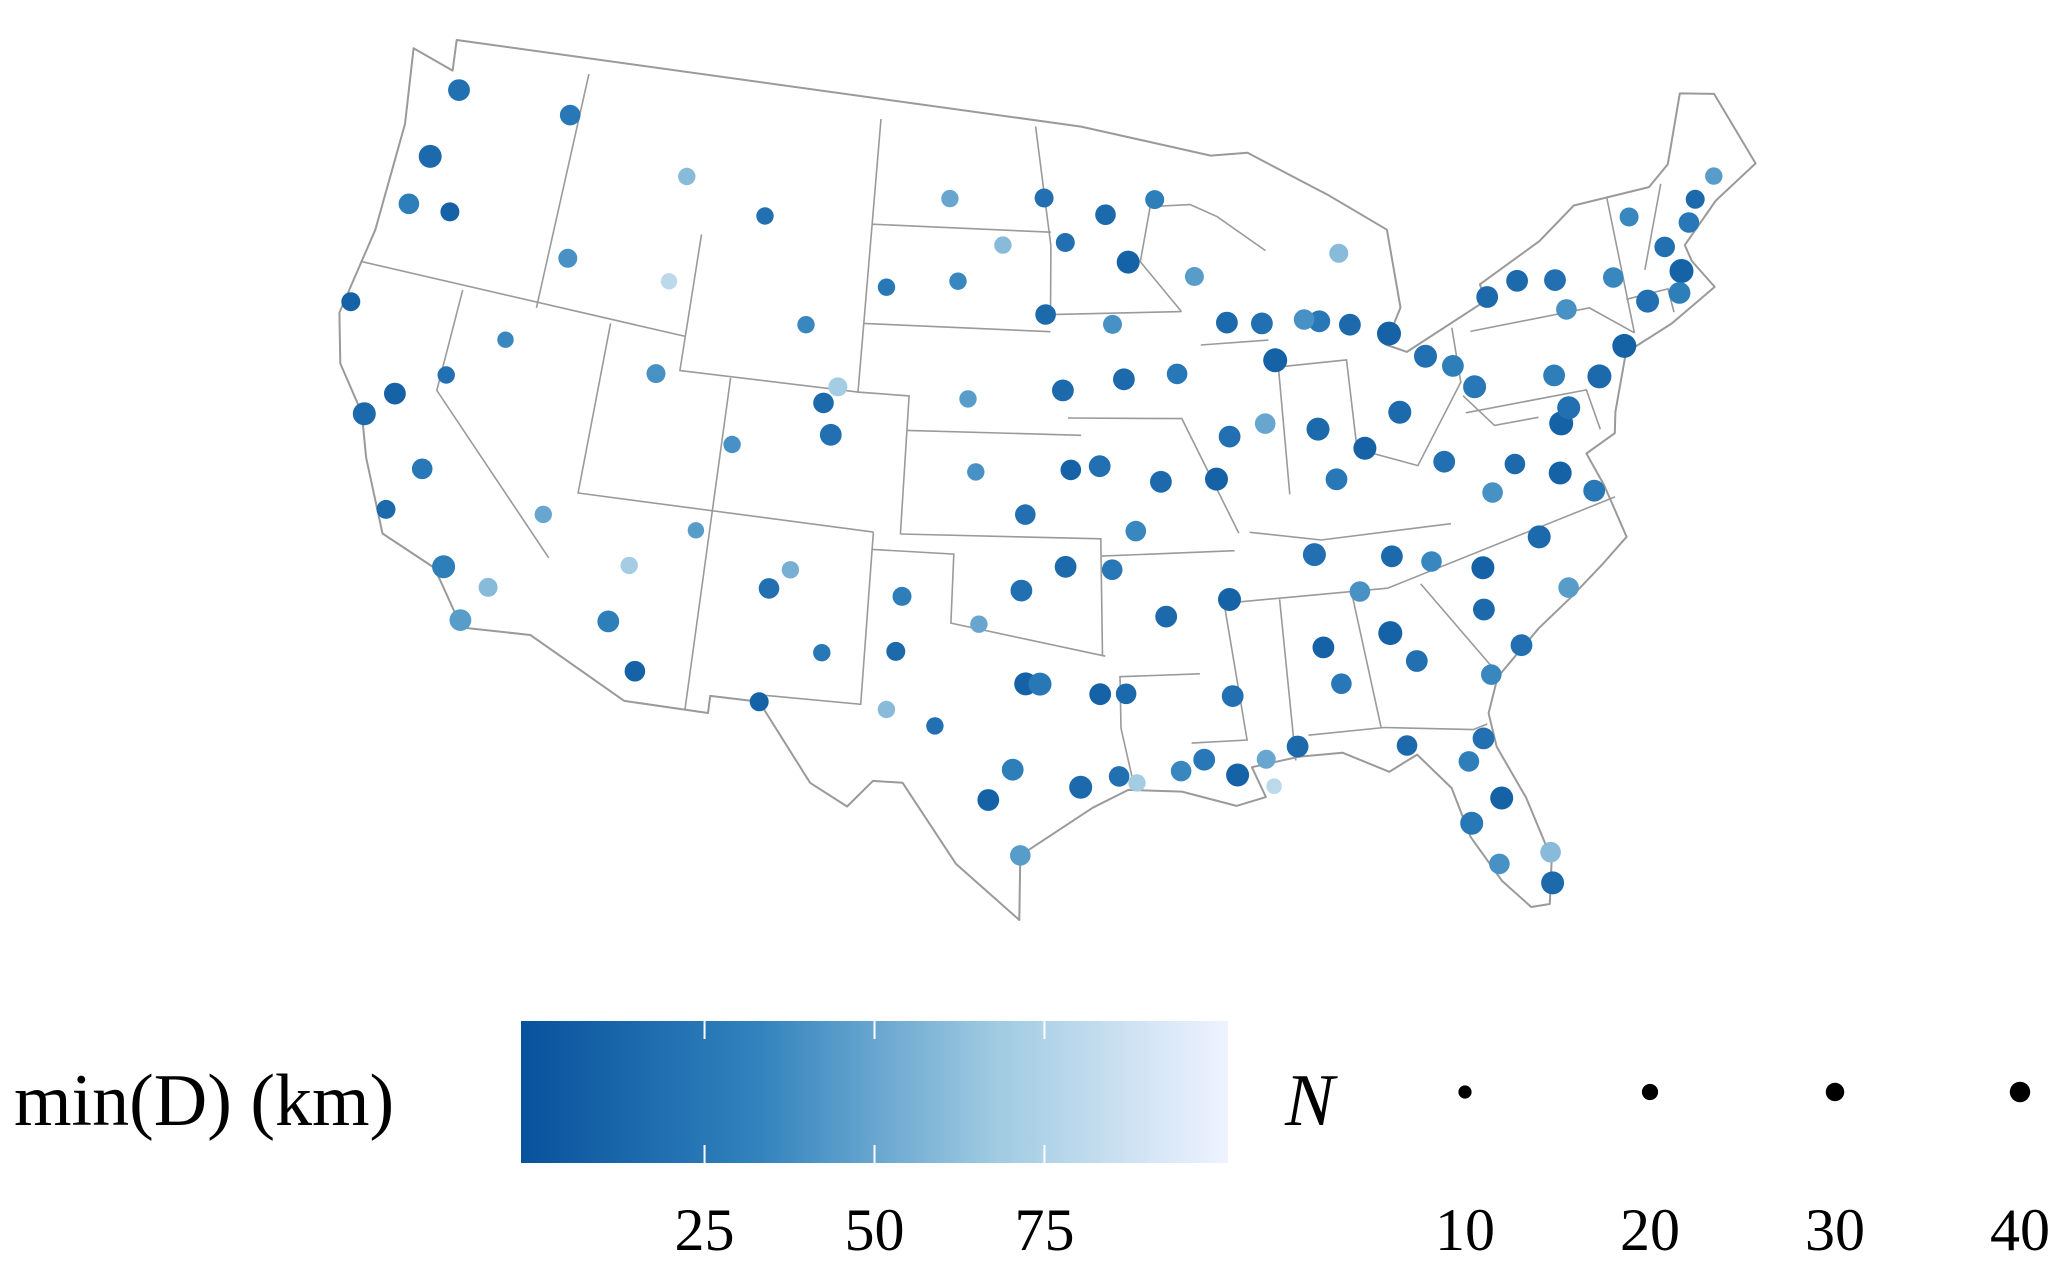 The height and width of the screenshot is (1270, 2067). I want to click on size-legend-label: 30, so click(1835, 1230).